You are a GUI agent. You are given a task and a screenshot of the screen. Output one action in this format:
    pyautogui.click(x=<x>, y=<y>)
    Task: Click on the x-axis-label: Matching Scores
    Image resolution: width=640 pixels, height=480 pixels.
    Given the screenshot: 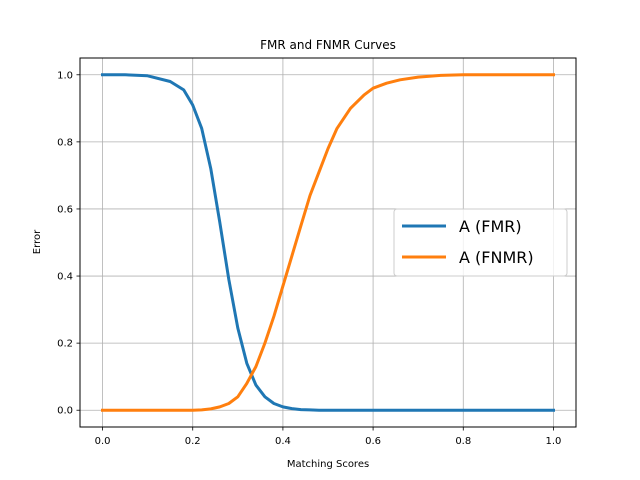 What is the action you would take?
    pyautogui.click(x=328, y=464)
    